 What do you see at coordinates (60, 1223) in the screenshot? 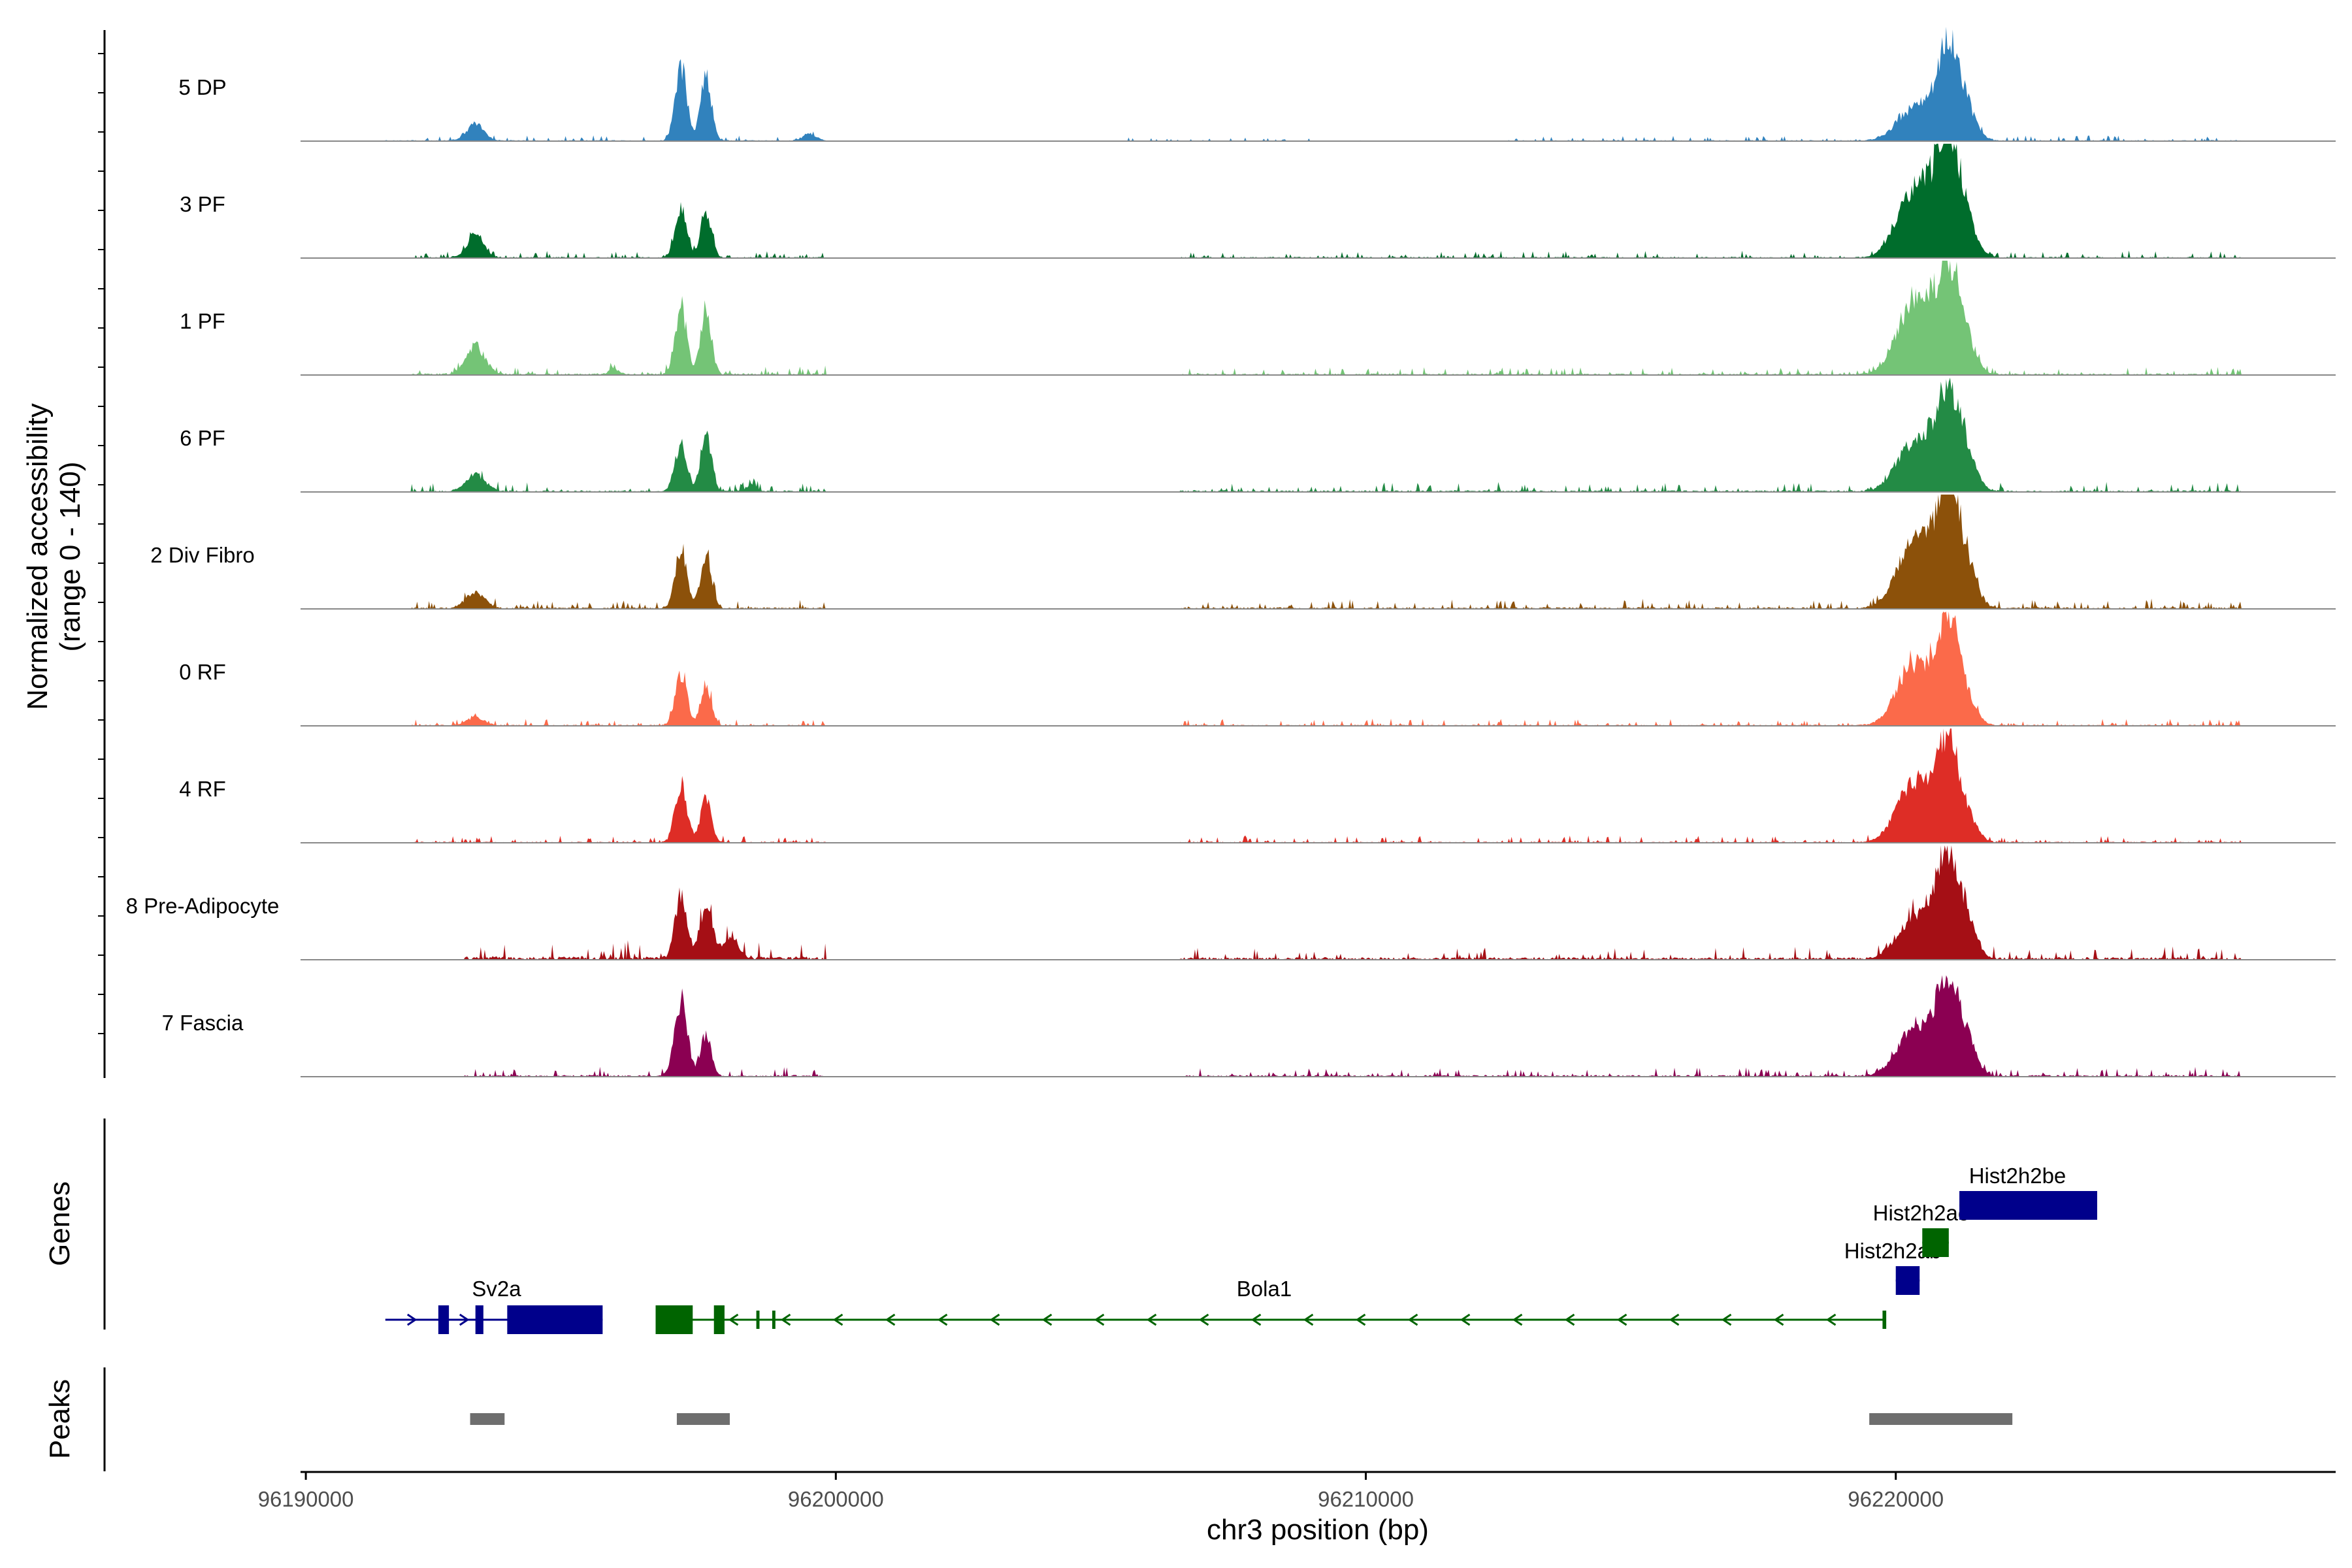
I see `genes-label: Genes` at bounding box center [60, 1223].